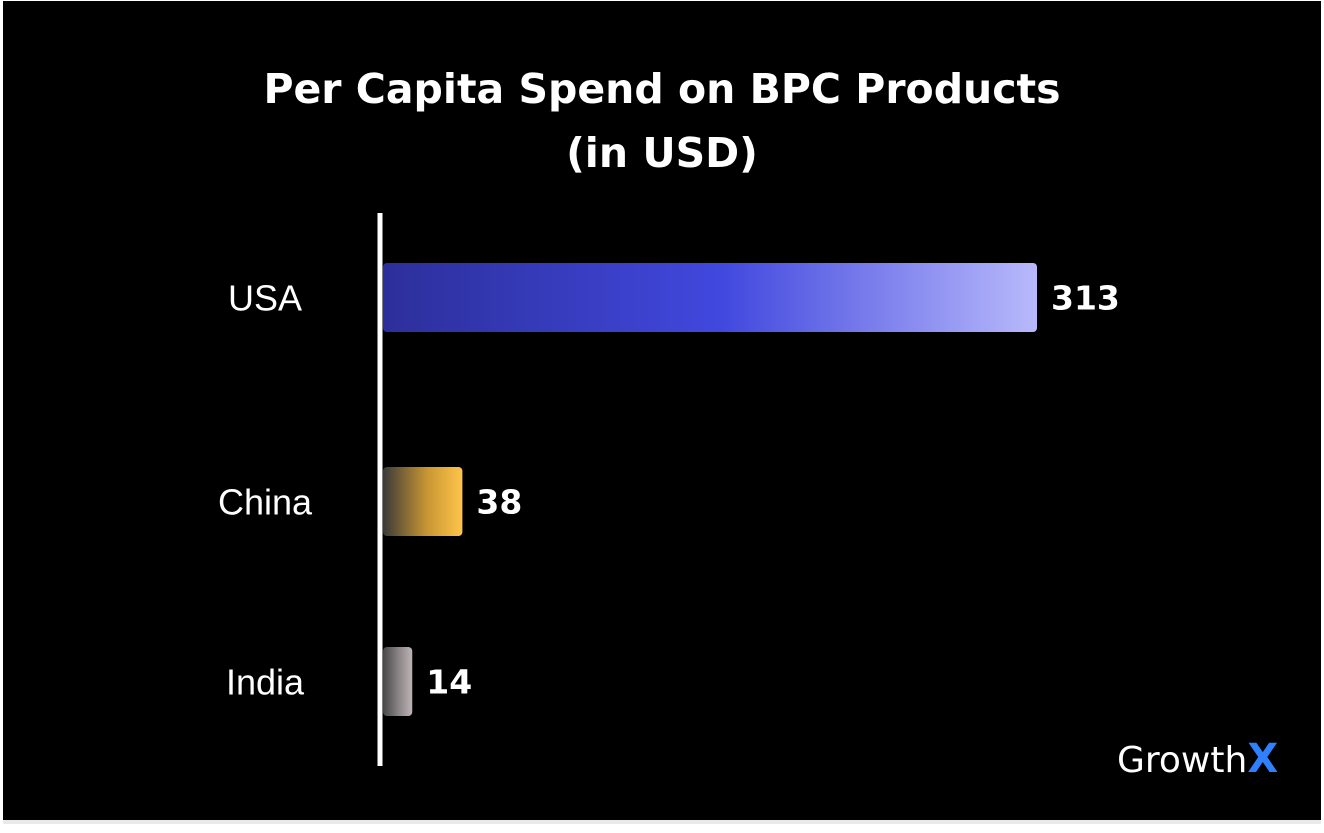 The height and width of the screenshot is (833, 1324). I want to click on category-label-india: India, so click(265, 682).